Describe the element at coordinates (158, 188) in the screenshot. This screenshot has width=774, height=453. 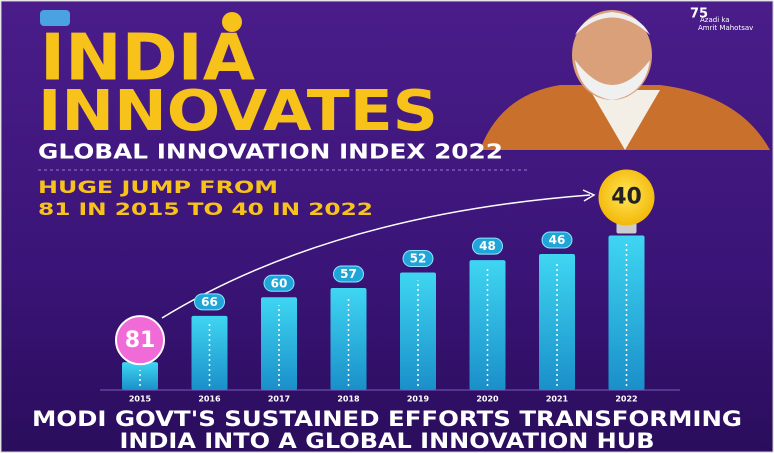
I see `highlight: HUGE JUMP FROM` at that location.